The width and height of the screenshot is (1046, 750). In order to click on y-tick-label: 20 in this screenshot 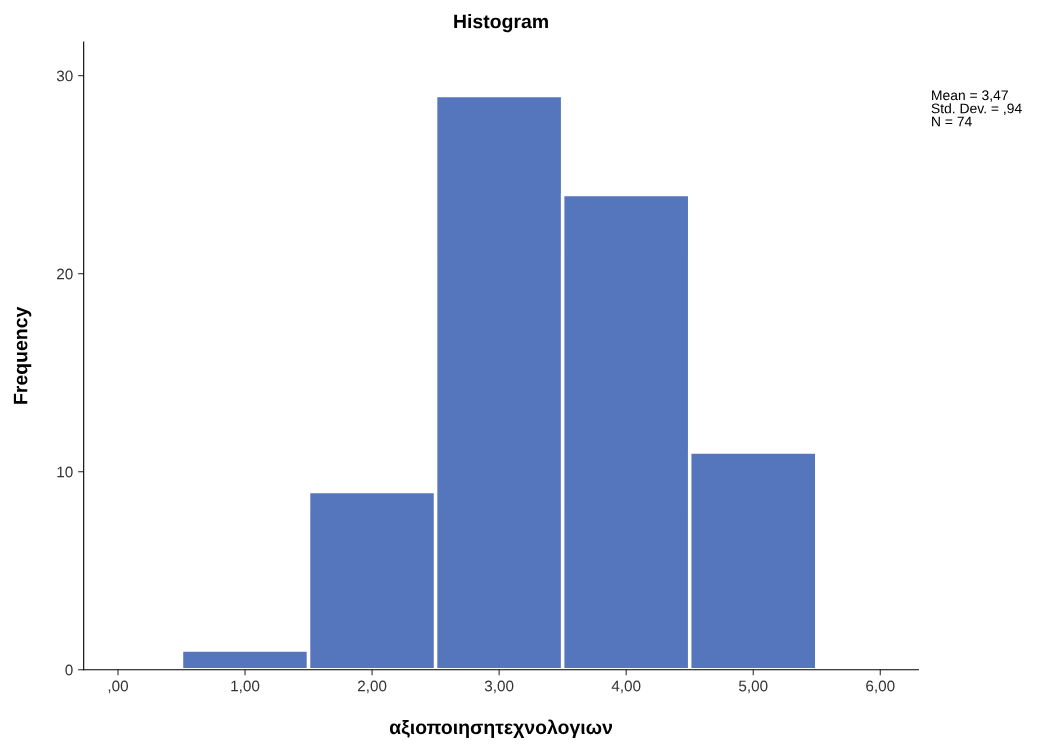, I will do `click(65, 274)`.